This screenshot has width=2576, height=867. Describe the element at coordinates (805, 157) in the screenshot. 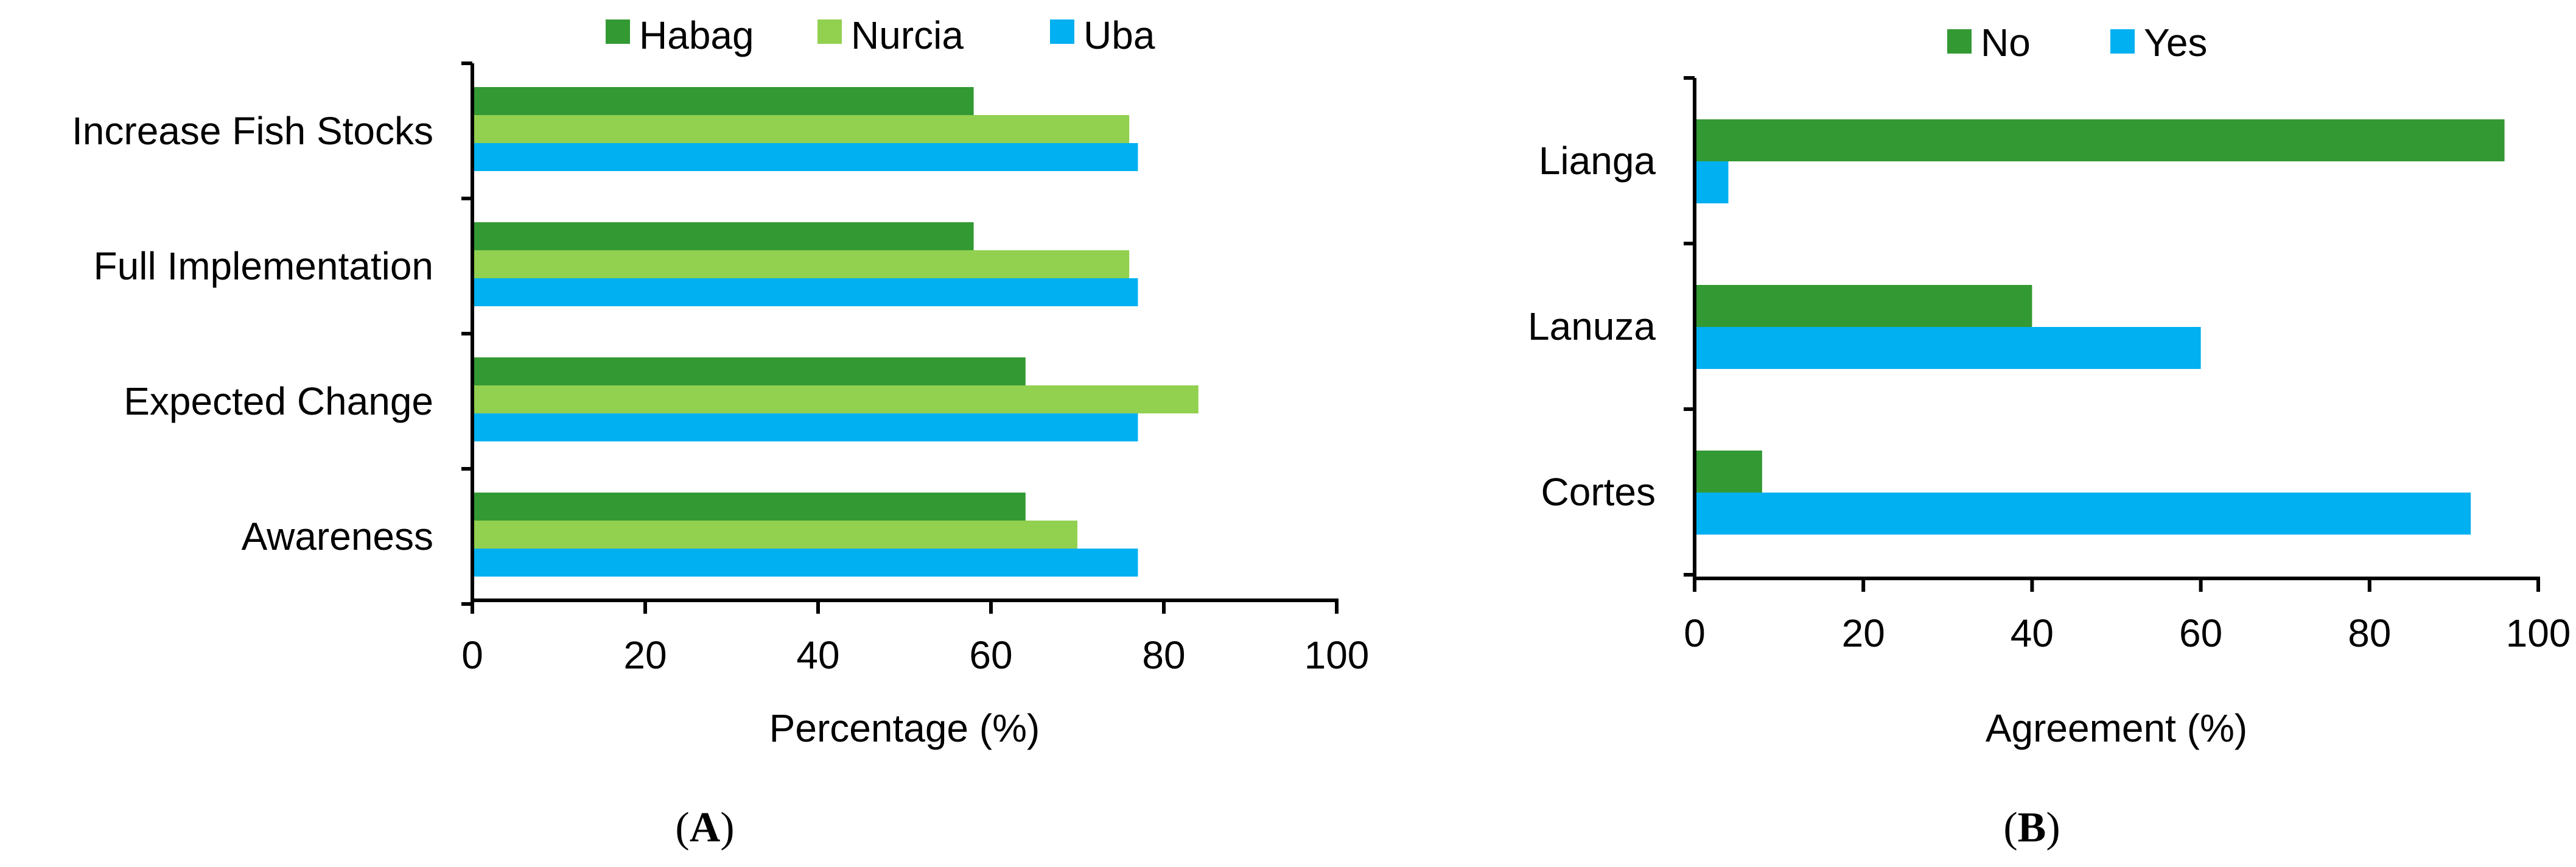

I see `bar-uba-increase-fish-stocks` at that location.